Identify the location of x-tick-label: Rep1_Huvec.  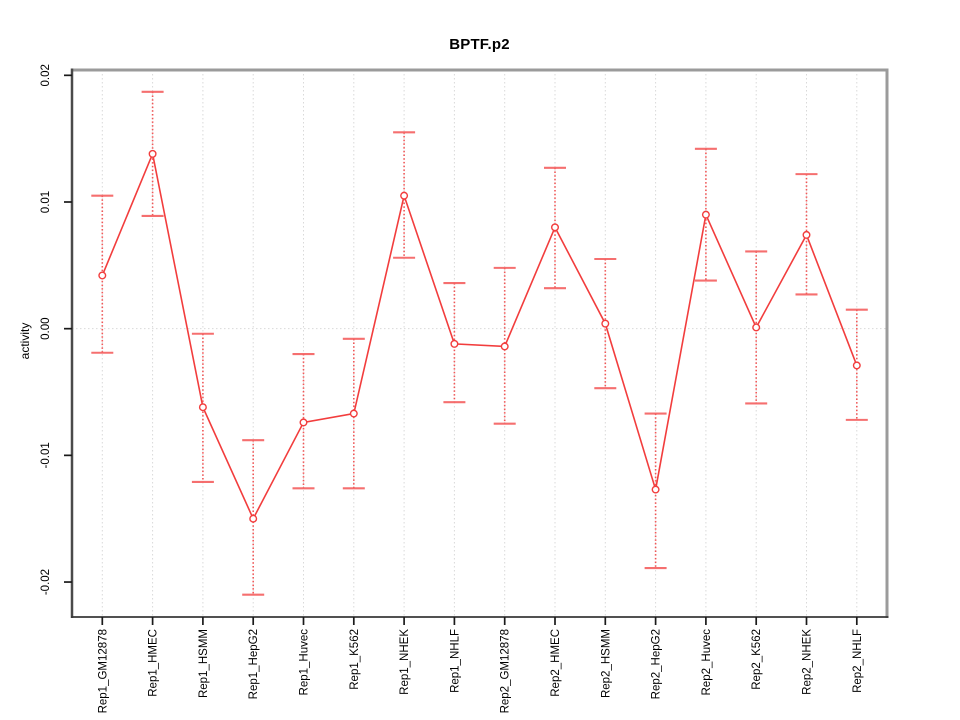
(305, 662).